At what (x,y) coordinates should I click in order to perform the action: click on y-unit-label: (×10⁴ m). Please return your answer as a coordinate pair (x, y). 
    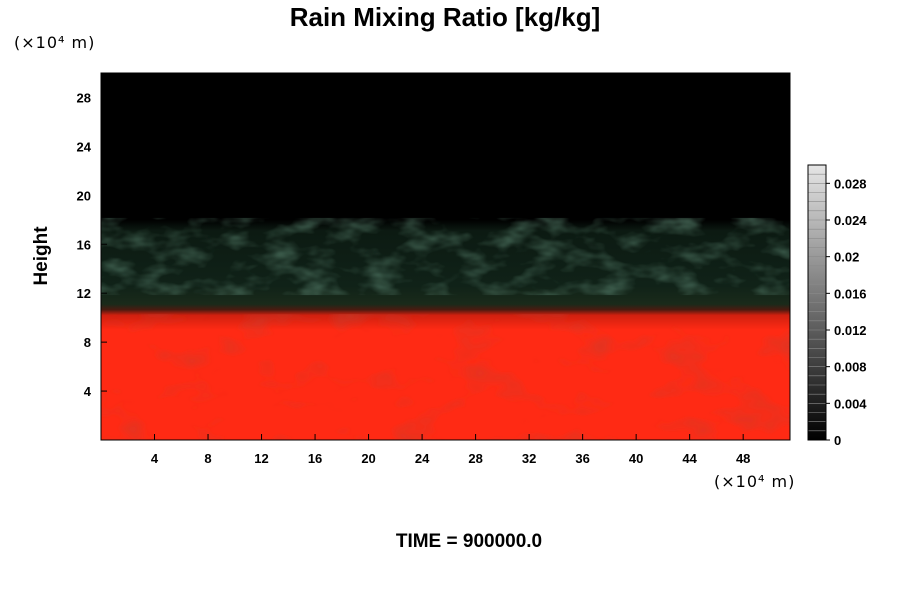
    Looking at the image, I should click on (55, 42).